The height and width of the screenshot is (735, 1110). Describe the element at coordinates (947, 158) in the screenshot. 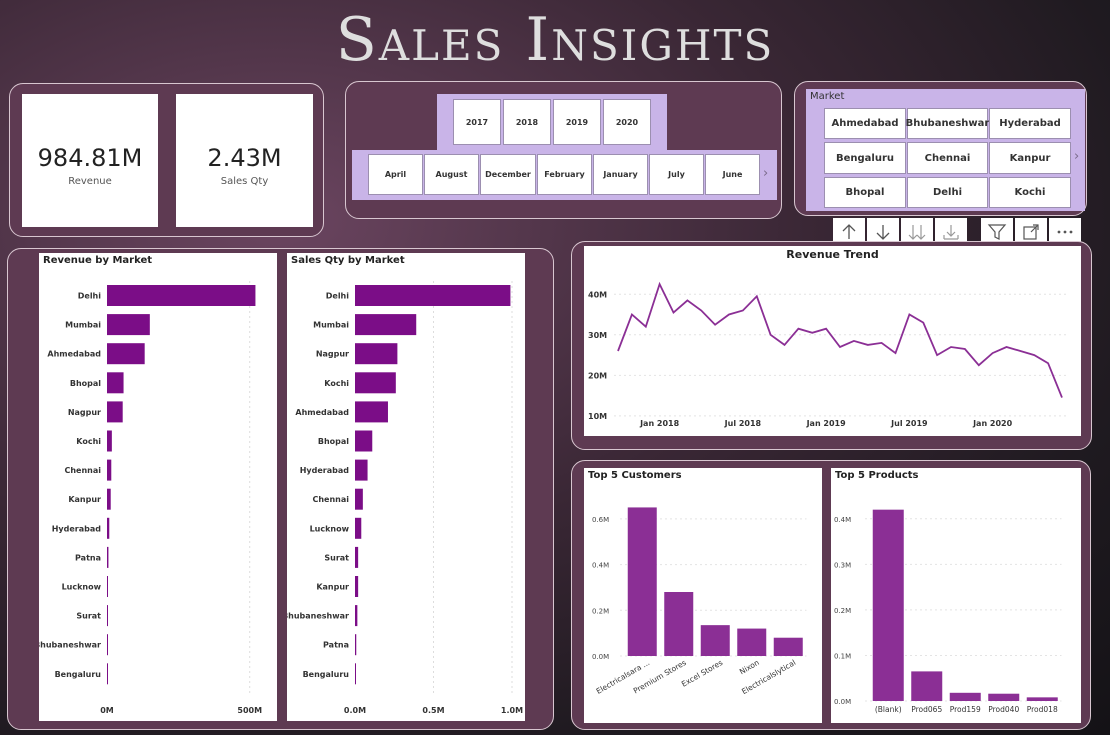

I see `market-button: Chennai` at that location.